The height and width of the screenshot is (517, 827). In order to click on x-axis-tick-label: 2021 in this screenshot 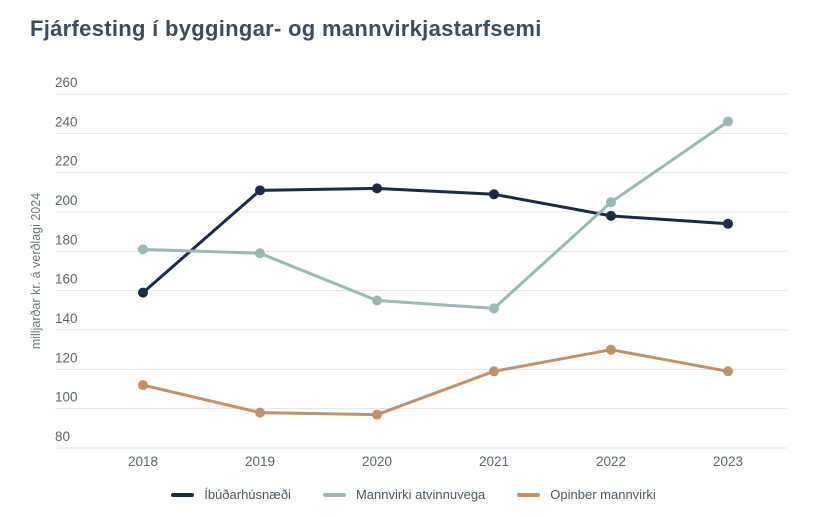, I will do `click(494, 461)`.